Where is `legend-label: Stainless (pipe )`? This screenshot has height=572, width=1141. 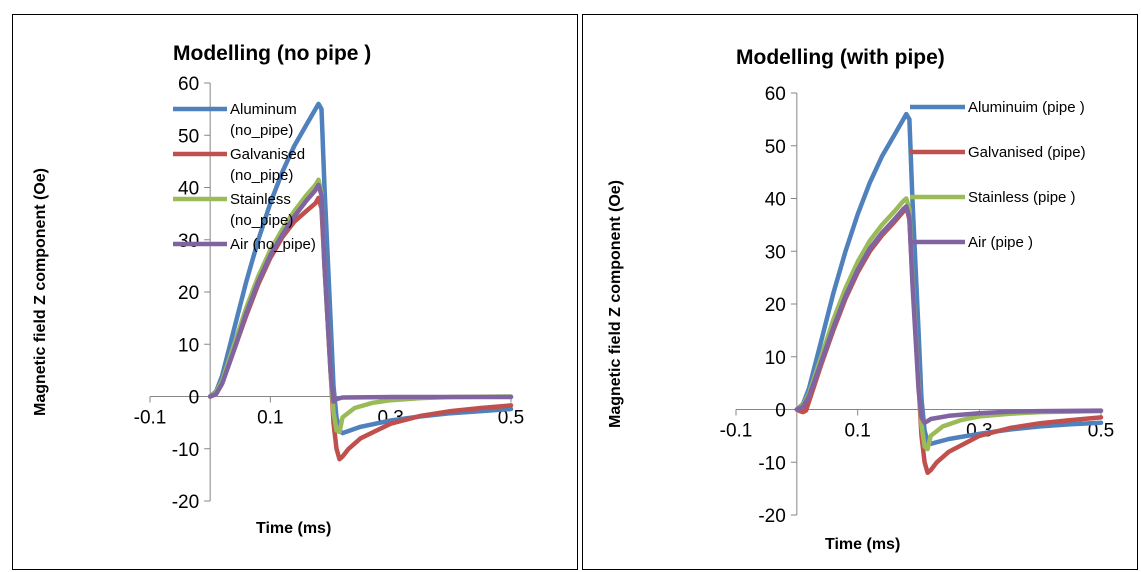 legend-label: Stainless (pipe ) is located at coordinates (1022, 197).